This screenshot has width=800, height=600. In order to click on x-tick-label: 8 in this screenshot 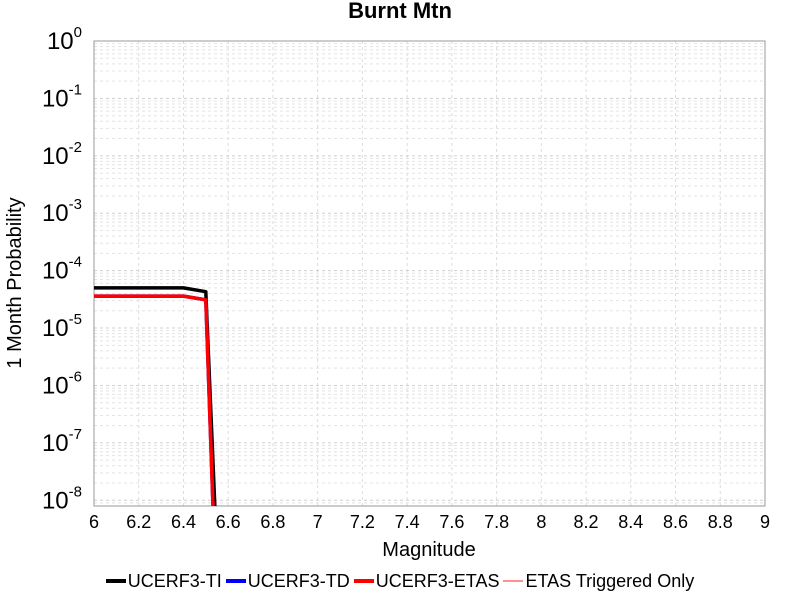, I will do `click(541, 522)`.